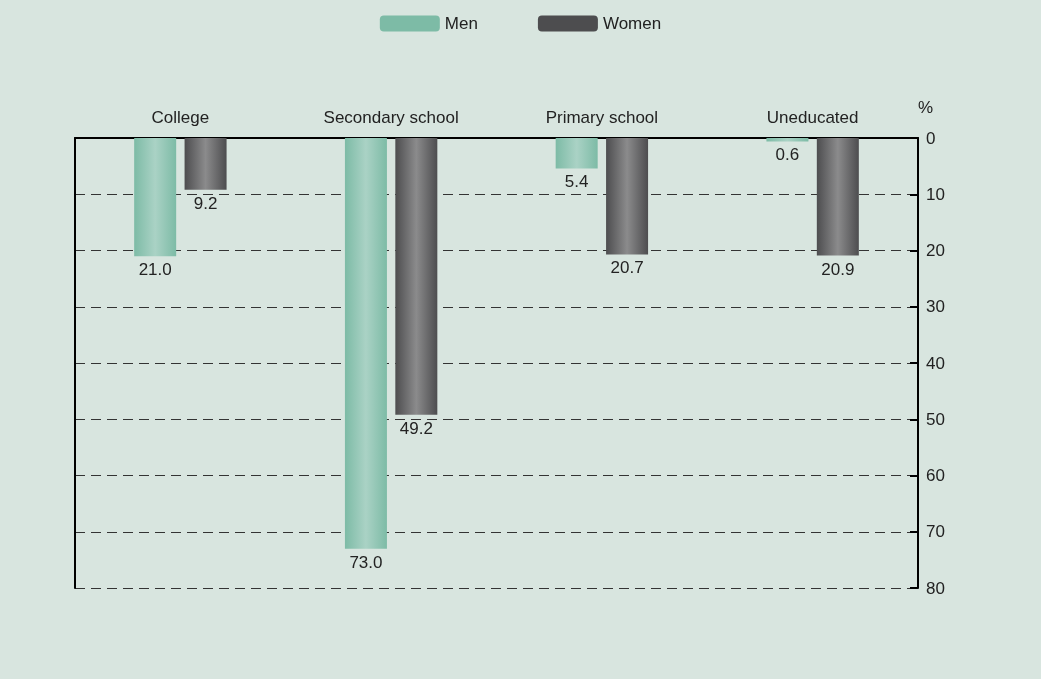 This screenshot has height=679, width=1041. What do you see at coordinates (787, 155) in the screenshot?
I see `data-label: 0.6` at bounding box center [787, 155].